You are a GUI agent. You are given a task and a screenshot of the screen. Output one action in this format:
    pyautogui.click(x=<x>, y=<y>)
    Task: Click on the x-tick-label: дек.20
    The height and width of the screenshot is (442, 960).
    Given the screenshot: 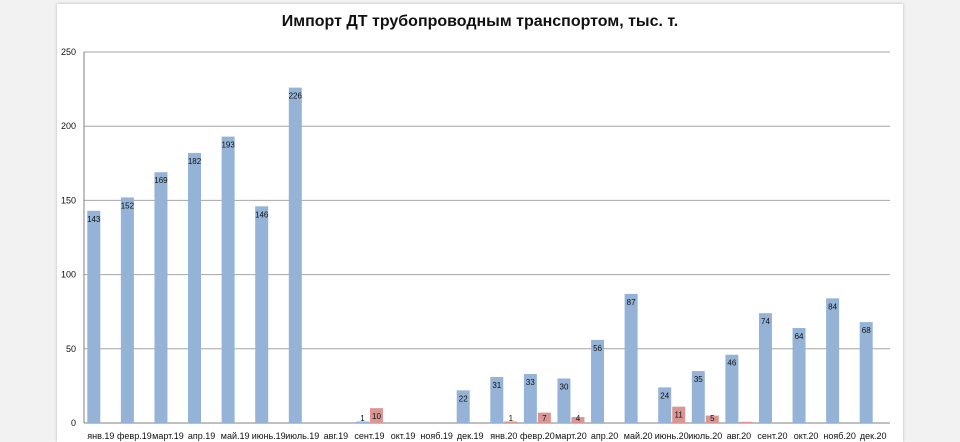 What is the action you would take?
    pyautogui.click(x=873, y=436)
    